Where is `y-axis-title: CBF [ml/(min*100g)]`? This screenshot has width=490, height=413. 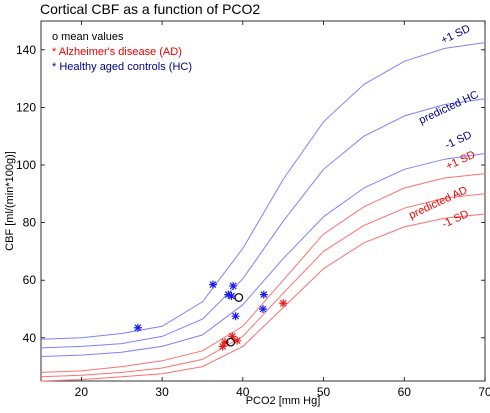
y-axis-title: CBF [ml/(min*100g)] is located at coordinates (10, 201).